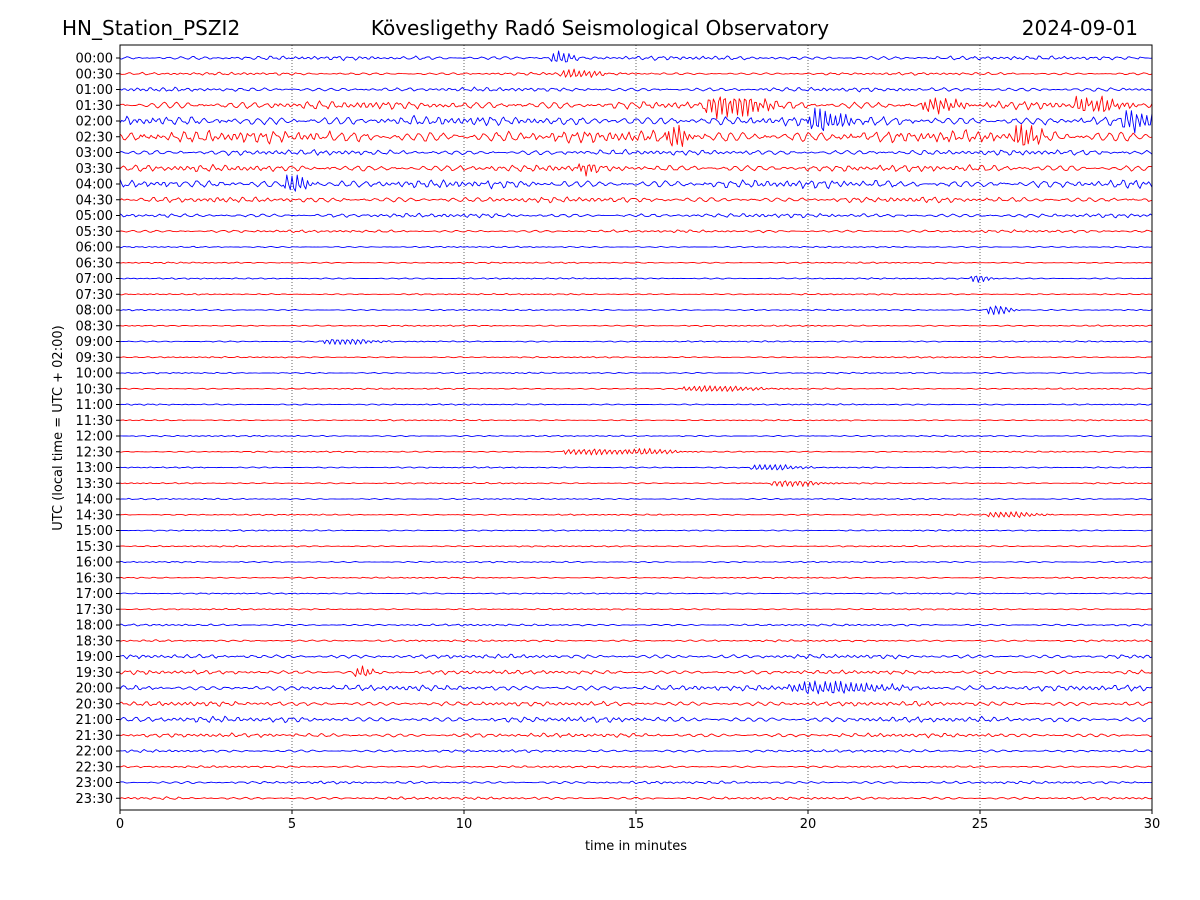 The image size is (1200, 900). What do you see at coordinates (808, 824) in the screenshot?
I see `x-tick-label: 20` at bounding box center [808, 824].